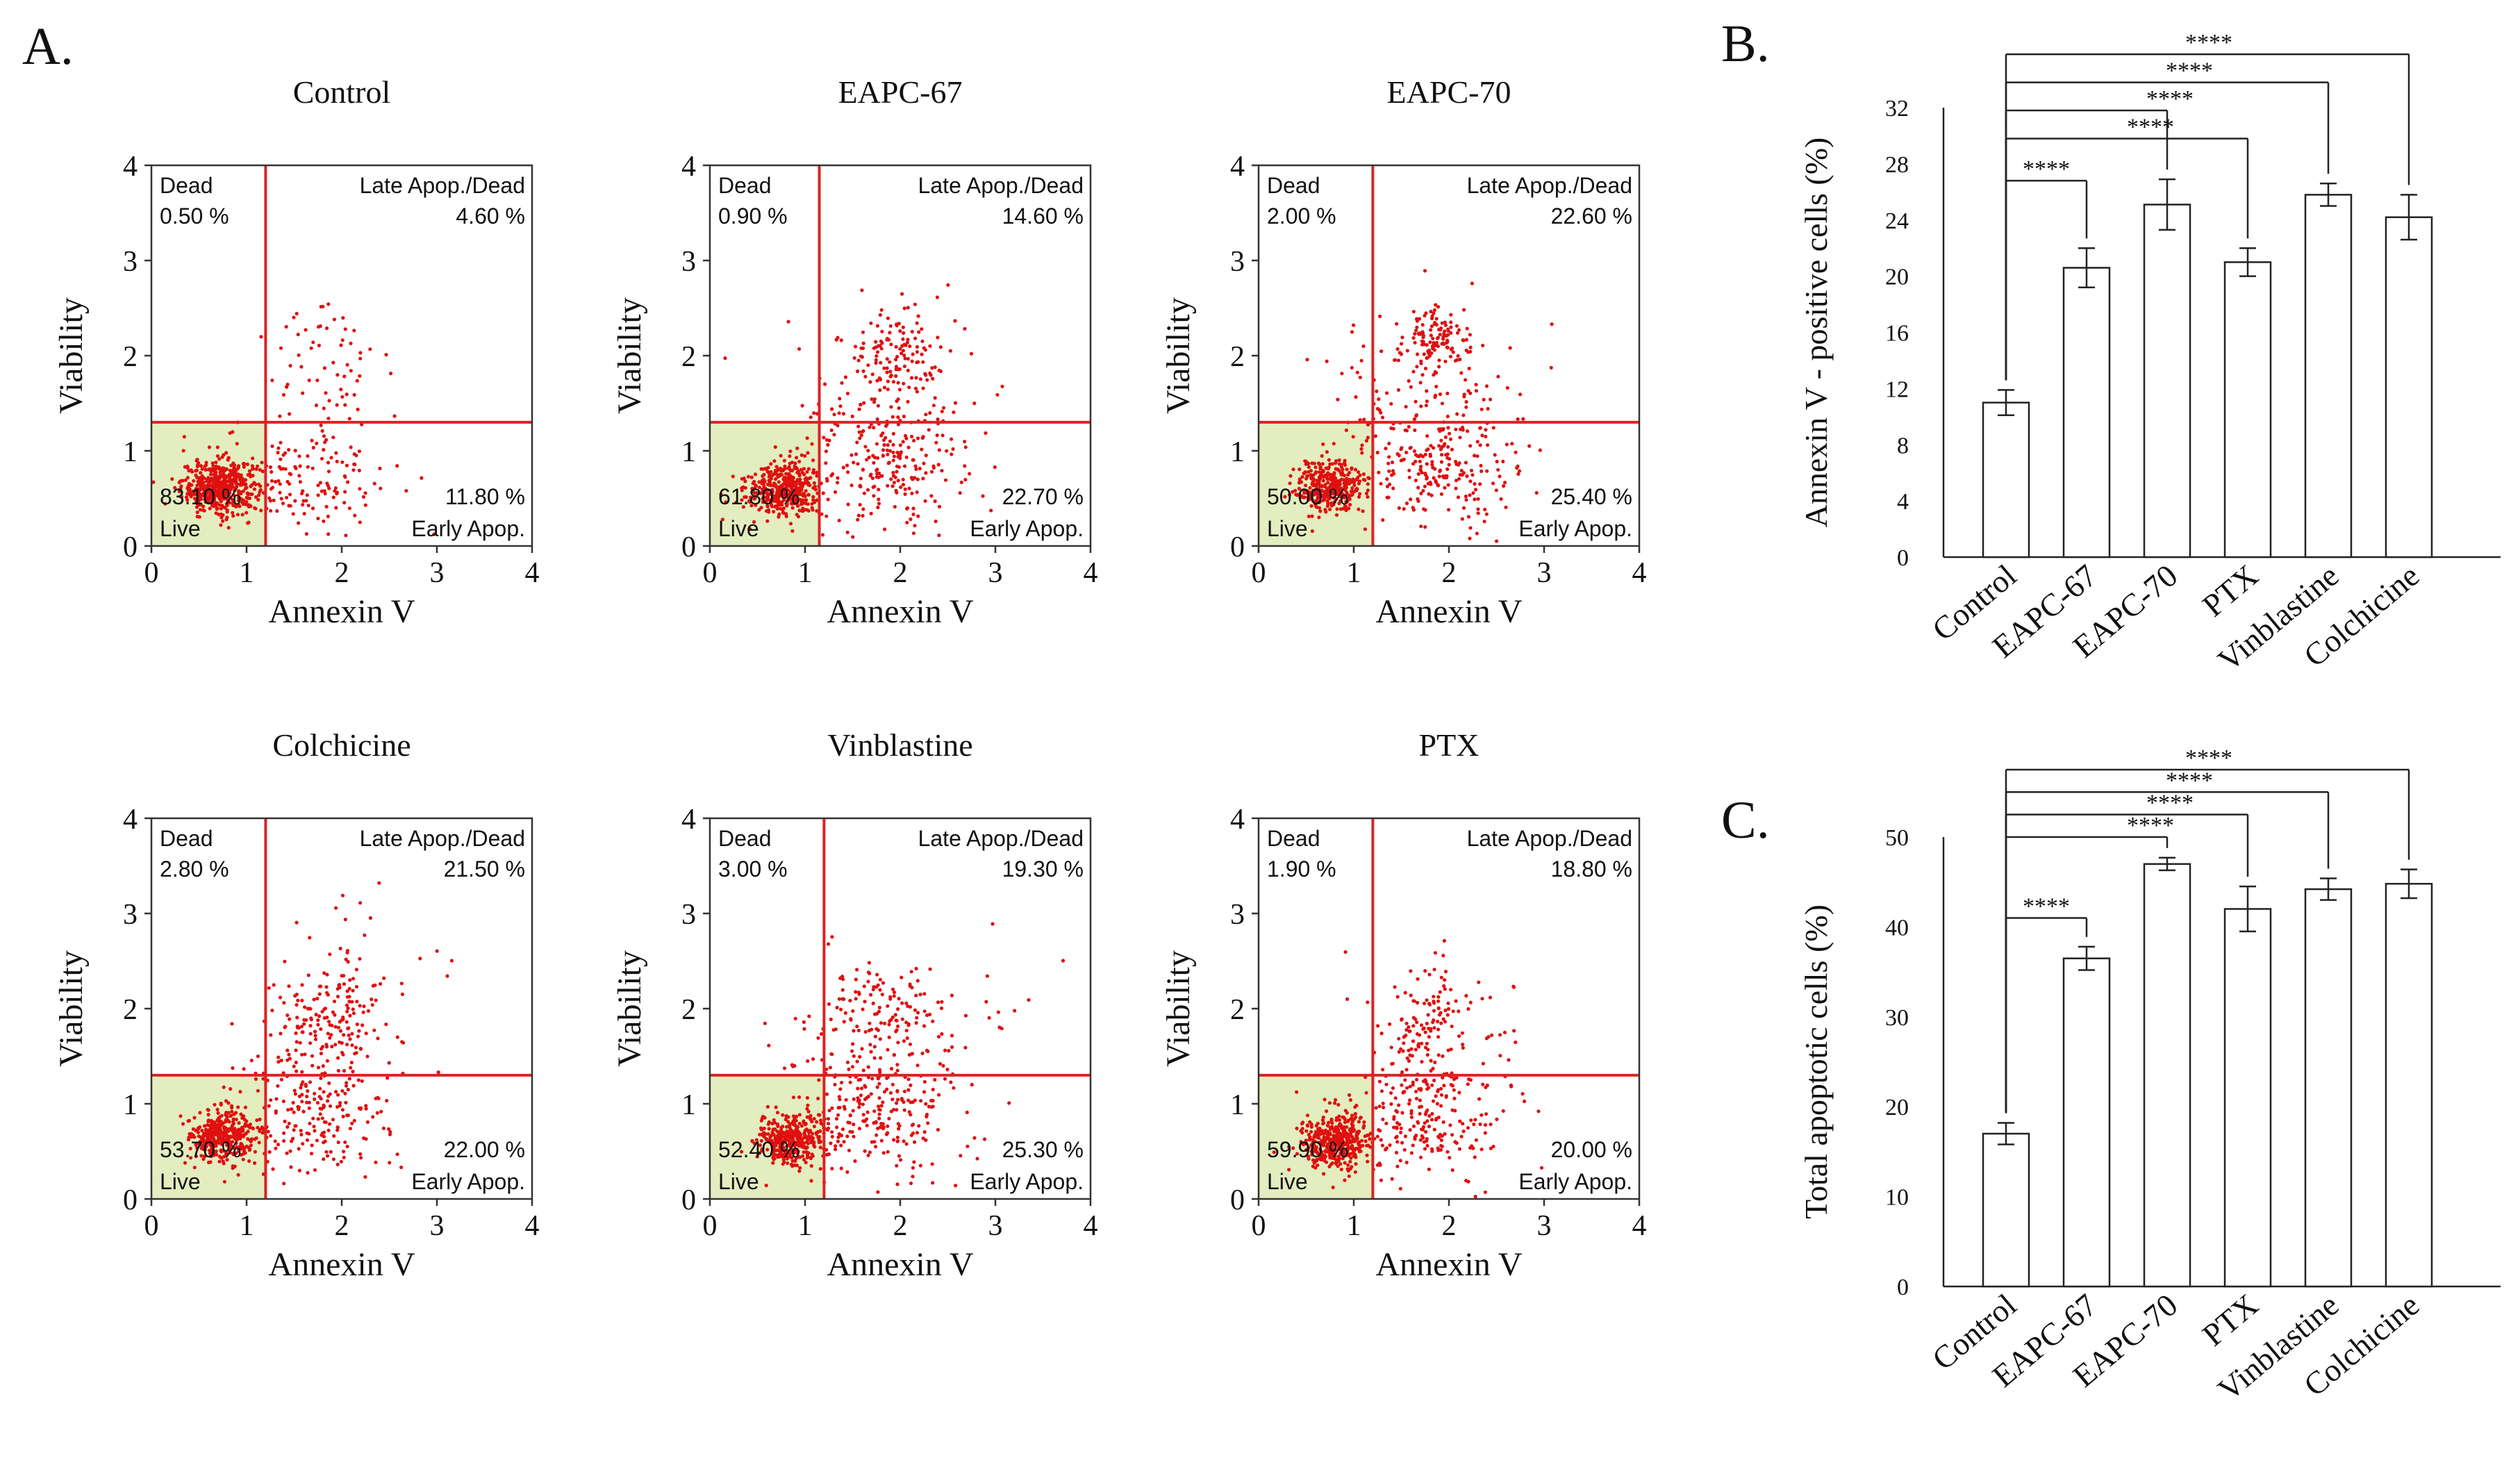  Describe the element at coordinates (1293, 838) in the screenshot. I see `dead-label: Dead` at that location.